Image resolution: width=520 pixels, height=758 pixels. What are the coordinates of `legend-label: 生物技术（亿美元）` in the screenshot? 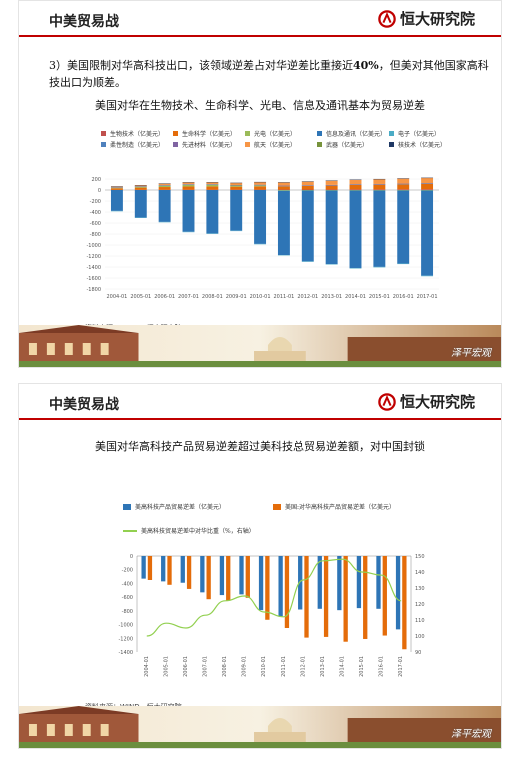 It's located at (137, 134).